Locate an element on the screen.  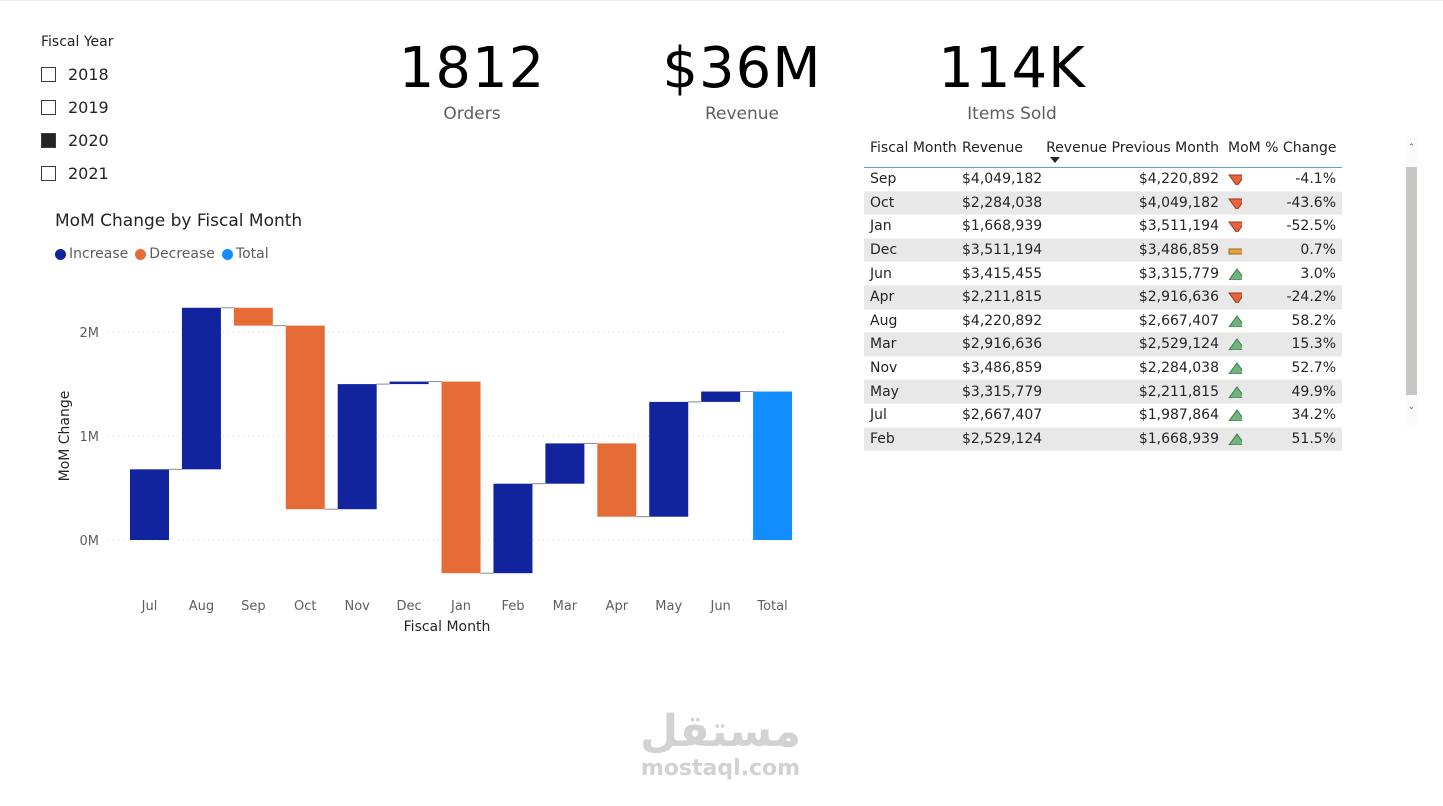
bar-feb is located at coordinates (513, 528).